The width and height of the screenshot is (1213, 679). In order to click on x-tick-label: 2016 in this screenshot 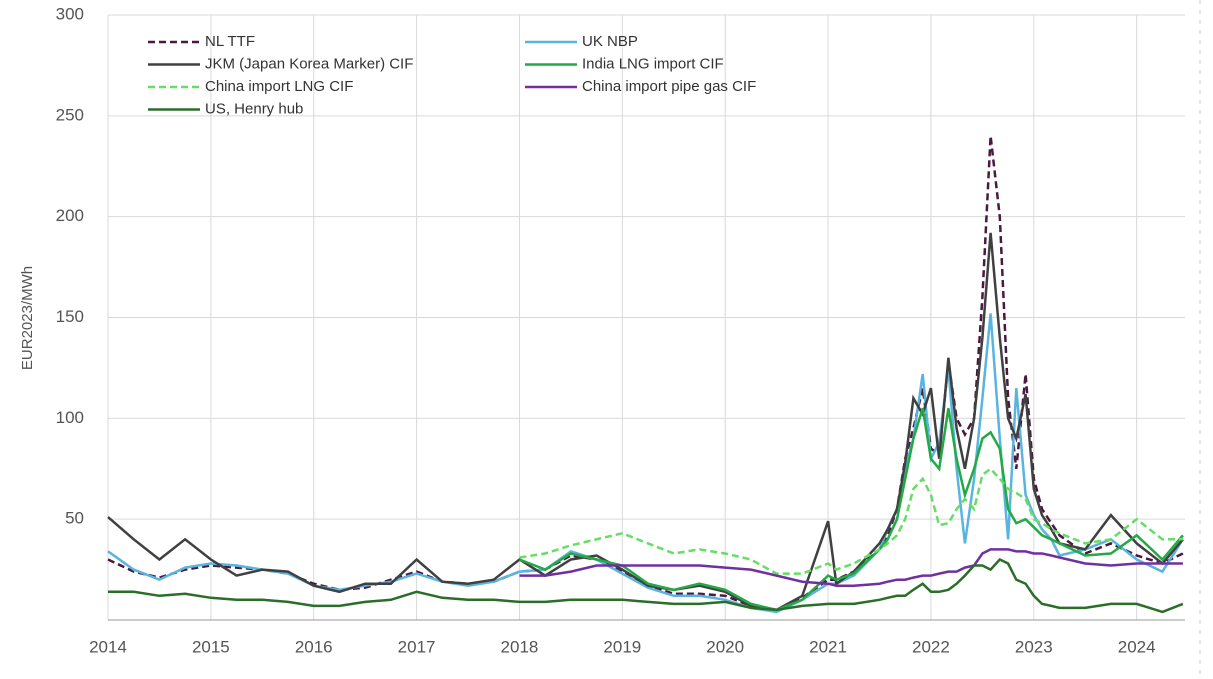, I will do `click(314, 646)`.